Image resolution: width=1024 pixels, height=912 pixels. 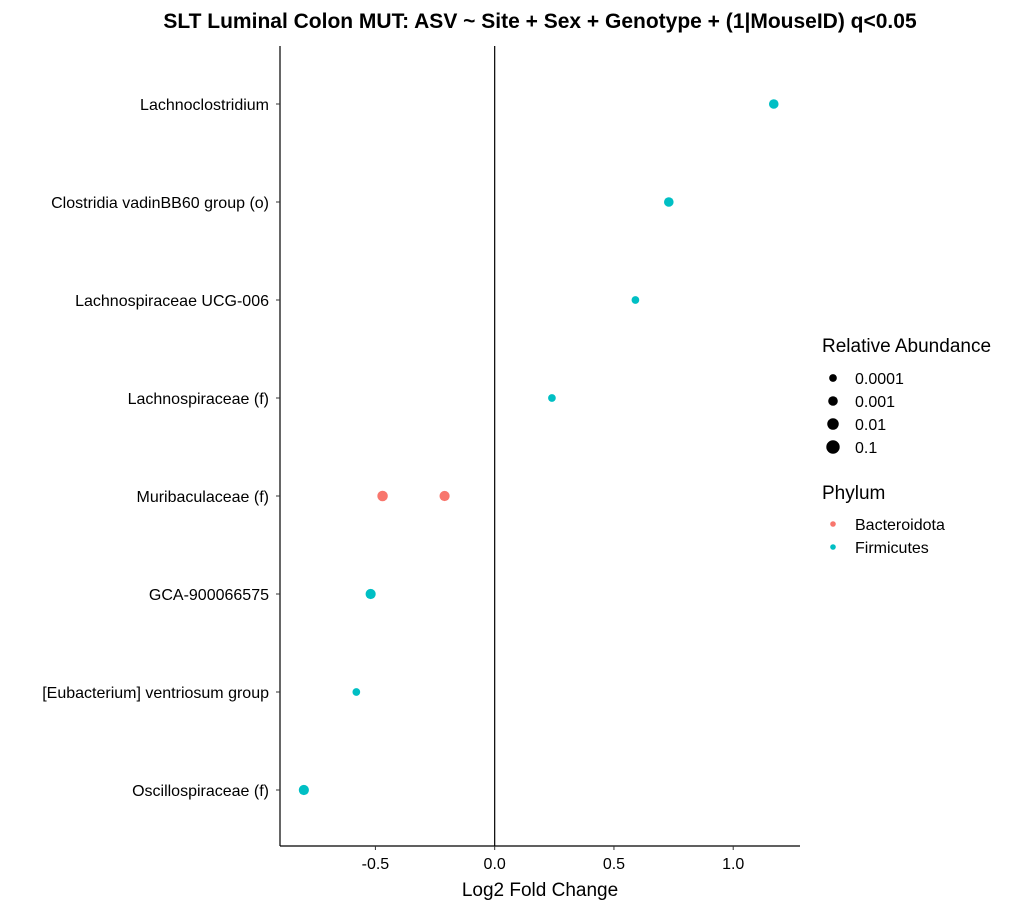 I want to click on y-tick-label: Muribaculaceae (f), so click(x=203, y=497).